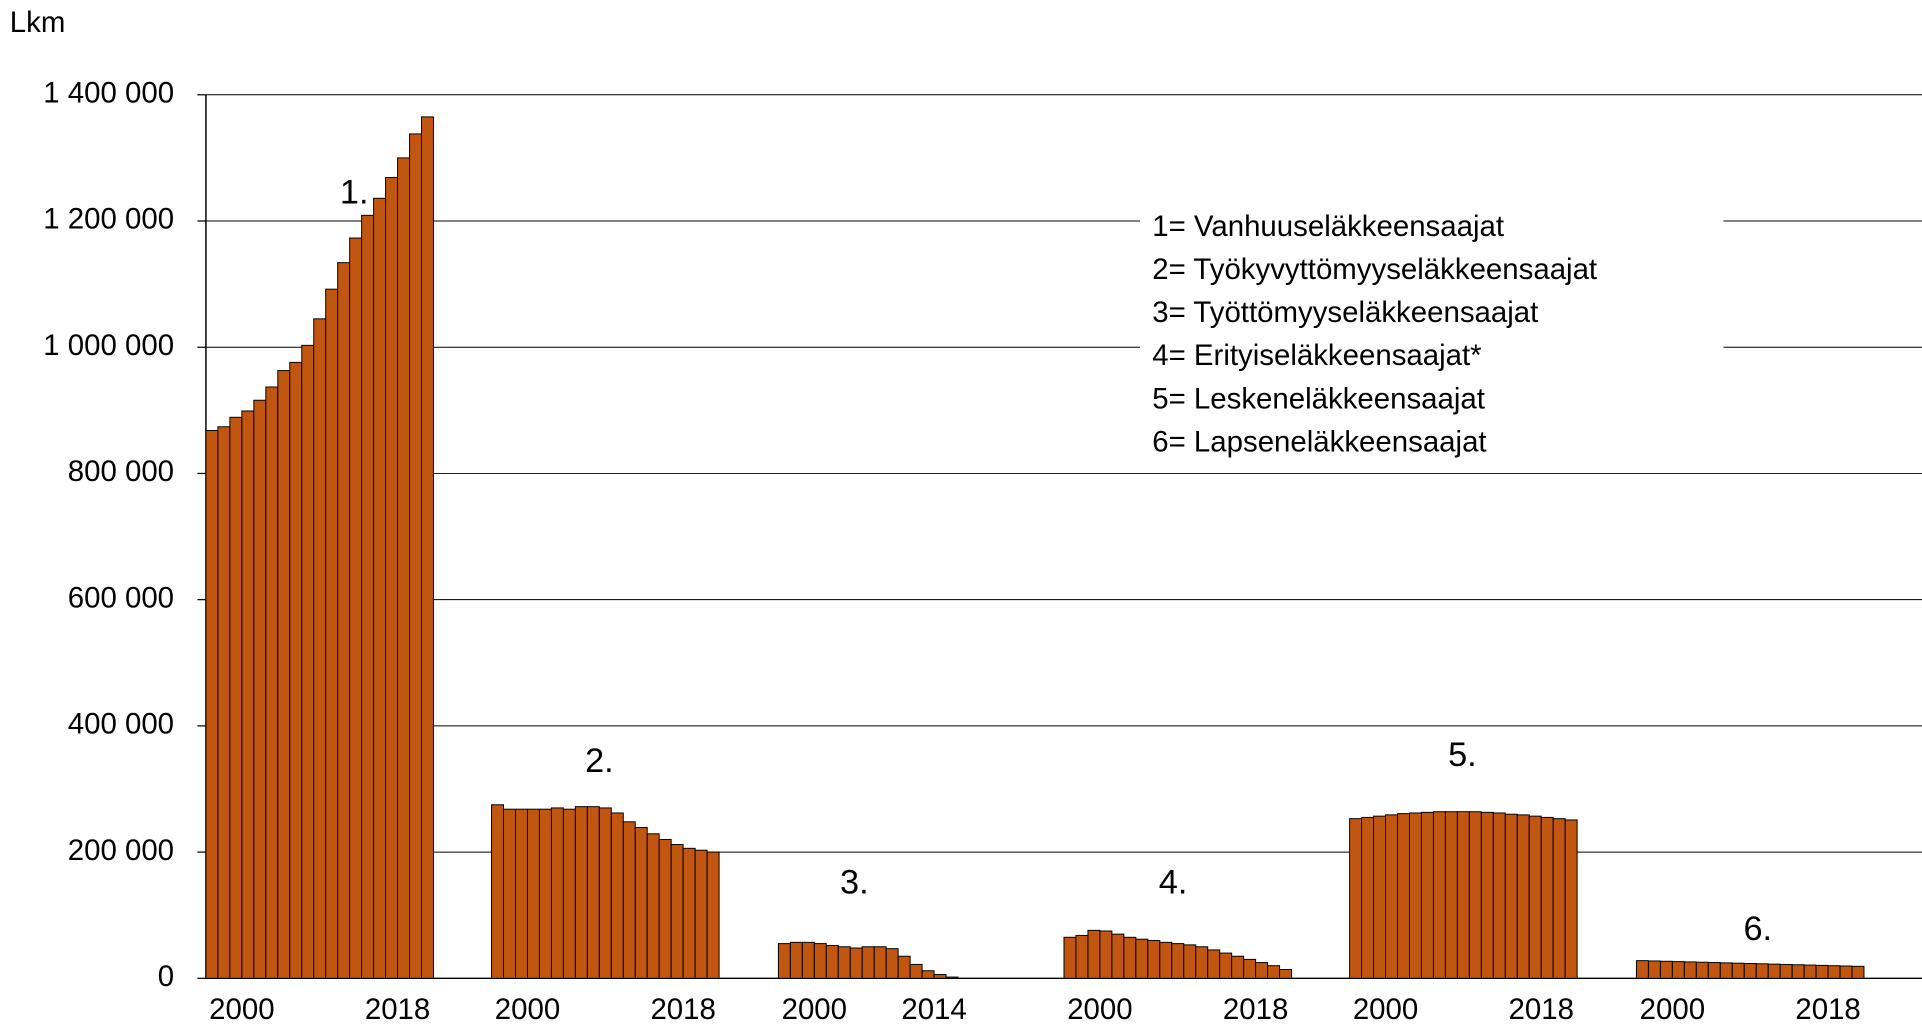 Image resolution: width=1922 pixels, height=1033 pixels. What do you see at coordinates (108, 345) in the screenshot?
I see `y-tick-label: 1 000 000` at bounding box center [108, 345].